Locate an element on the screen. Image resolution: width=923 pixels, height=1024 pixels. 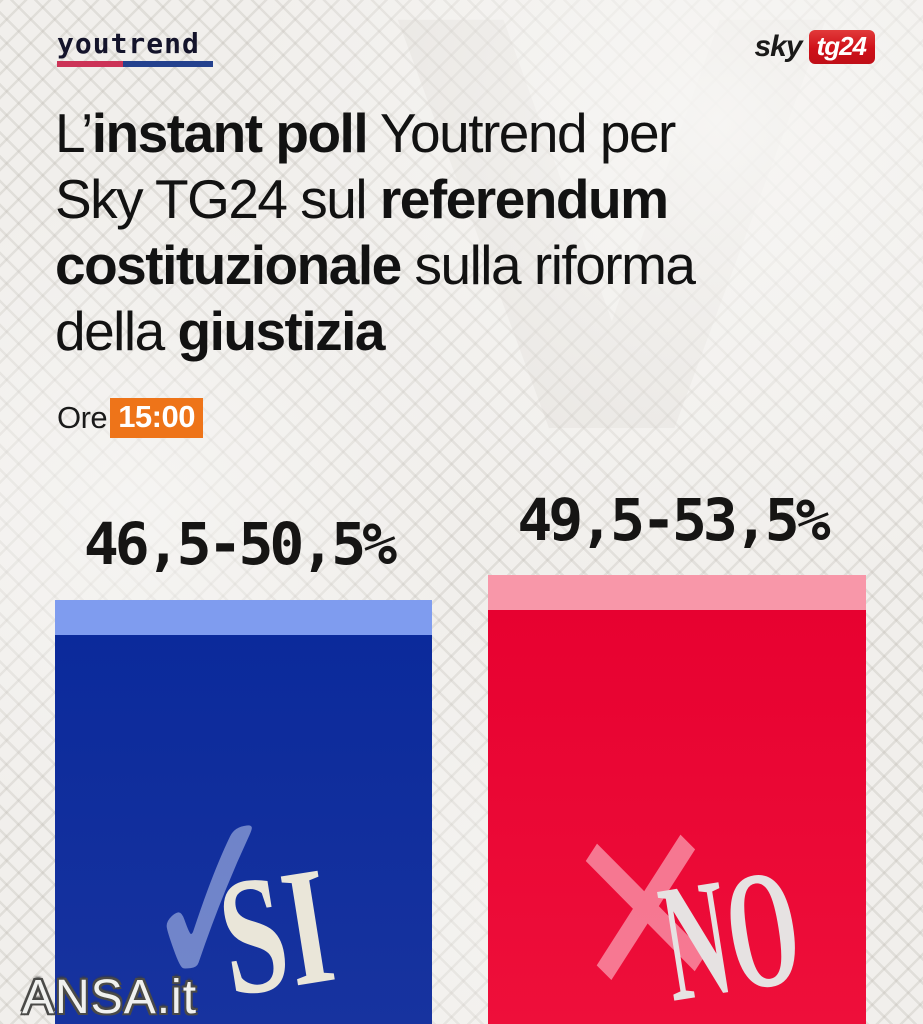
ansa-watermark: ANSA.it is located at coordinates (110, 997).